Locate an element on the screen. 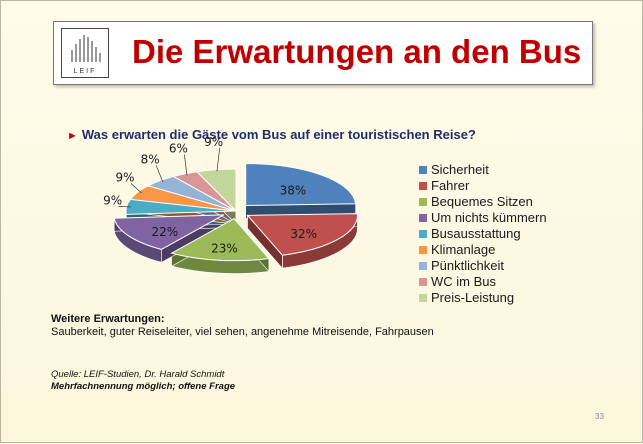  legend-item: Klimanlage is located at coordinates (483, 250).